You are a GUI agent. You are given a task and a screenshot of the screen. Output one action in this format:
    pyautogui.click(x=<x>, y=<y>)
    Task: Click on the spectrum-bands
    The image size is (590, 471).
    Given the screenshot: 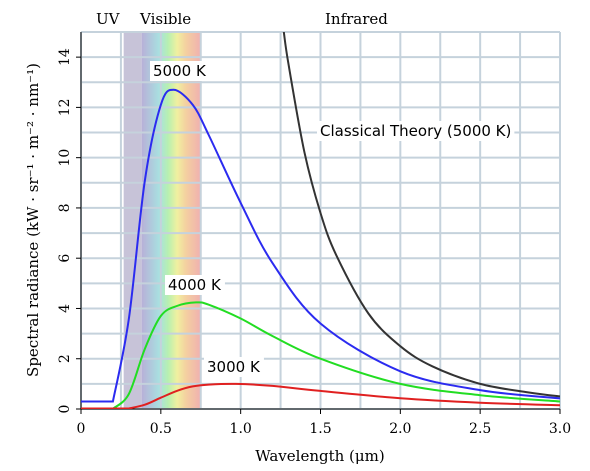 What is the action you would take?
    pyautogui.click(x=162, y=220)
    